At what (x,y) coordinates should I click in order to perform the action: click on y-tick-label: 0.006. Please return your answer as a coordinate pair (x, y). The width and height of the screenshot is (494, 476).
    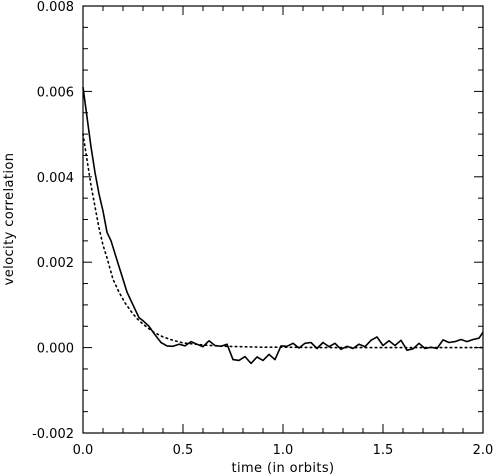
    Looking at the image, I should click on (55, 92).